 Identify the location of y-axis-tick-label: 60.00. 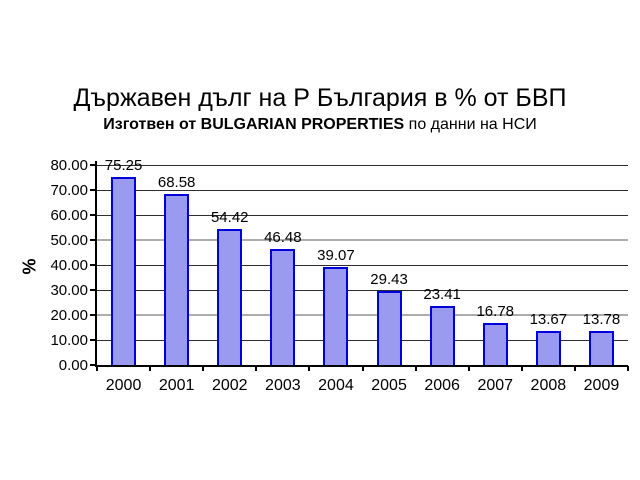
(69, 215).